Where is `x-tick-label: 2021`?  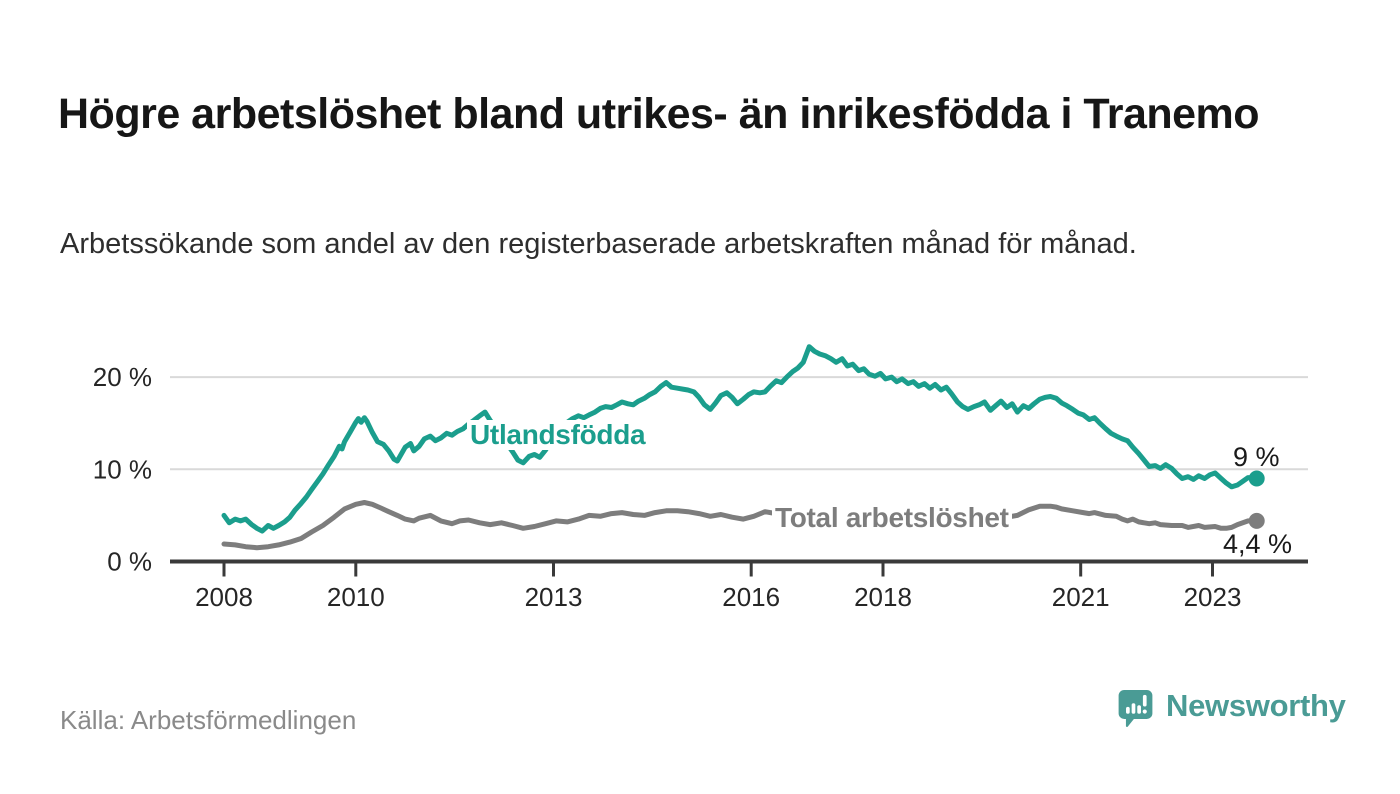
x-tick-label: 2021 is located at coordinates (1081, 597).